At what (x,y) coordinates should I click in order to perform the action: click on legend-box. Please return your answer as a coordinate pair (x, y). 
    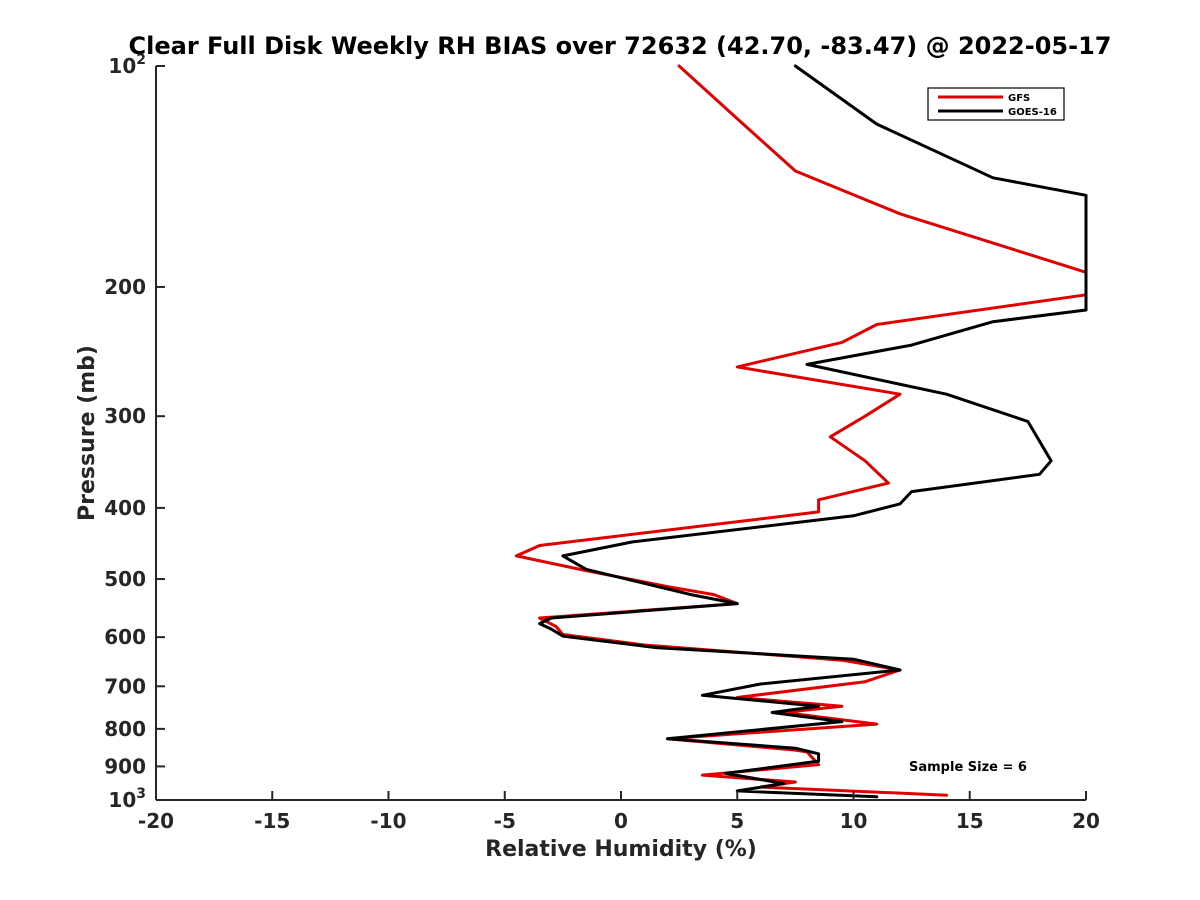
    Looking at the image, I should click on (996, 104).